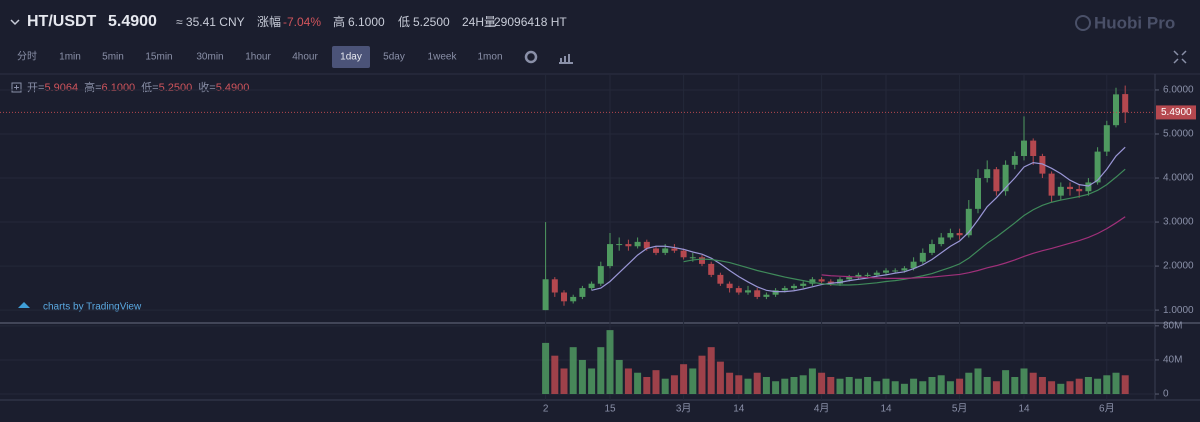 The height and width of the screenshot is (422, 1200). Describe the element at coordinates (443, 57) in the screenshot. I see `interval-button: 1week` at that location.